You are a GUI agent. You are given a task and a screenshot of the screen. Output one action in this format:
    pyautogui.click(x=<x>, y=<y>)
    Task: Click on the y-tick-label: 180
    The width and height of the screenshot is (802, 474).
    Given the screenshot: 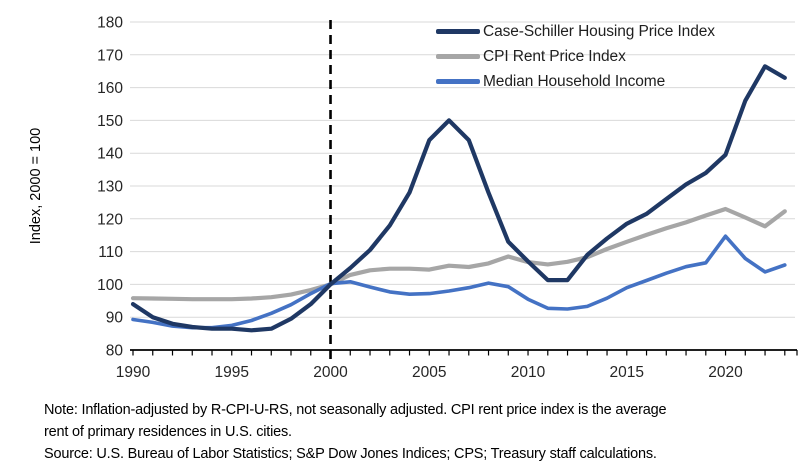 What is the action you would take?
    pyautogui.click(x=110, y=23)
    